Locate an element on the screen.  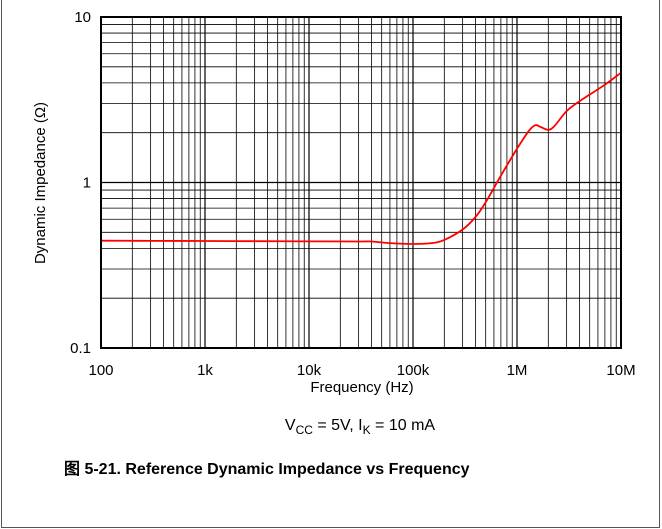
y-tick-label: 0.1 is located at coordinates (80, 348).